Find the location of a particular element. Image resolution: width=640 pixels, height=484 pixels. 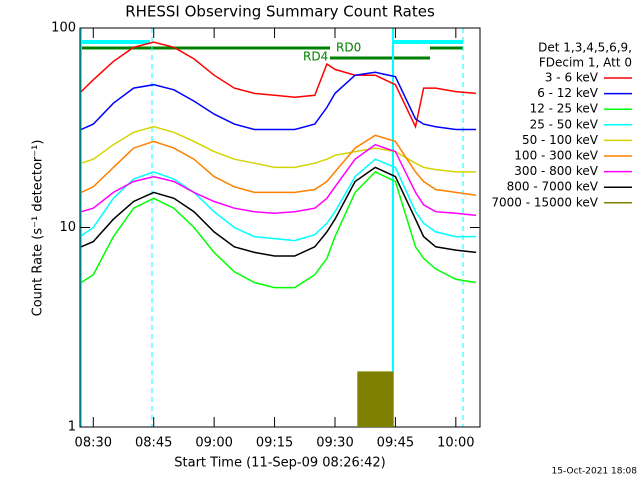

y-axis-label: Count Rate (s⁻¹ detector⁻¹) is located at coordinates (38, 228).